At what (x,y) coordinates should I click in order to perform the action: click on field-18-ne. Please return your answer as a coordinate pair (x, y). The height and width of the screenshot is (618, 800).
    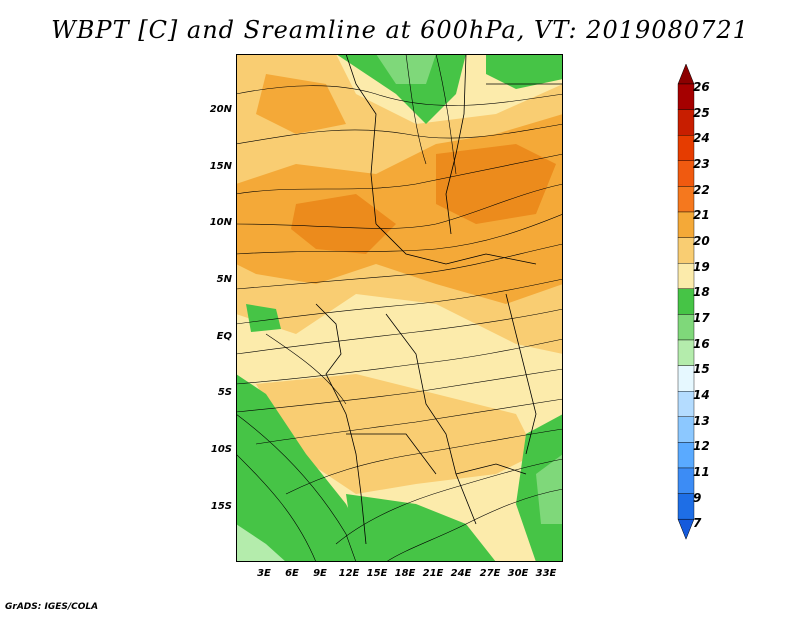
    Looking at the image, I should click on (524, 71).